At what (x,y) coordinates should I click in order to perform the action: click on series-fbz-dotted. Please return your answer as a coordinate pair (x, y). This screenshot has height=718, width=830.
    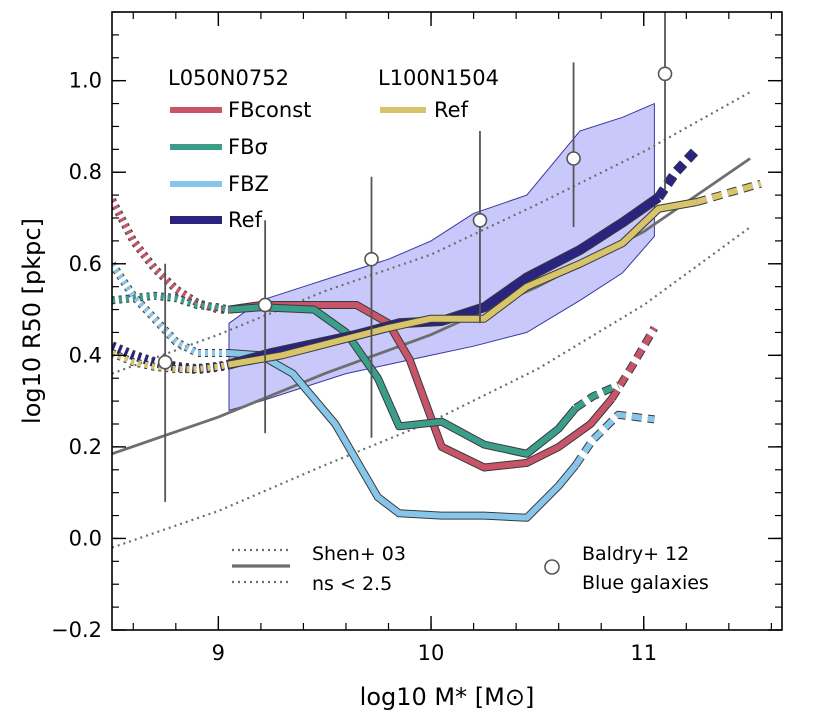
    Looking at the image, I should click on (170, 309).